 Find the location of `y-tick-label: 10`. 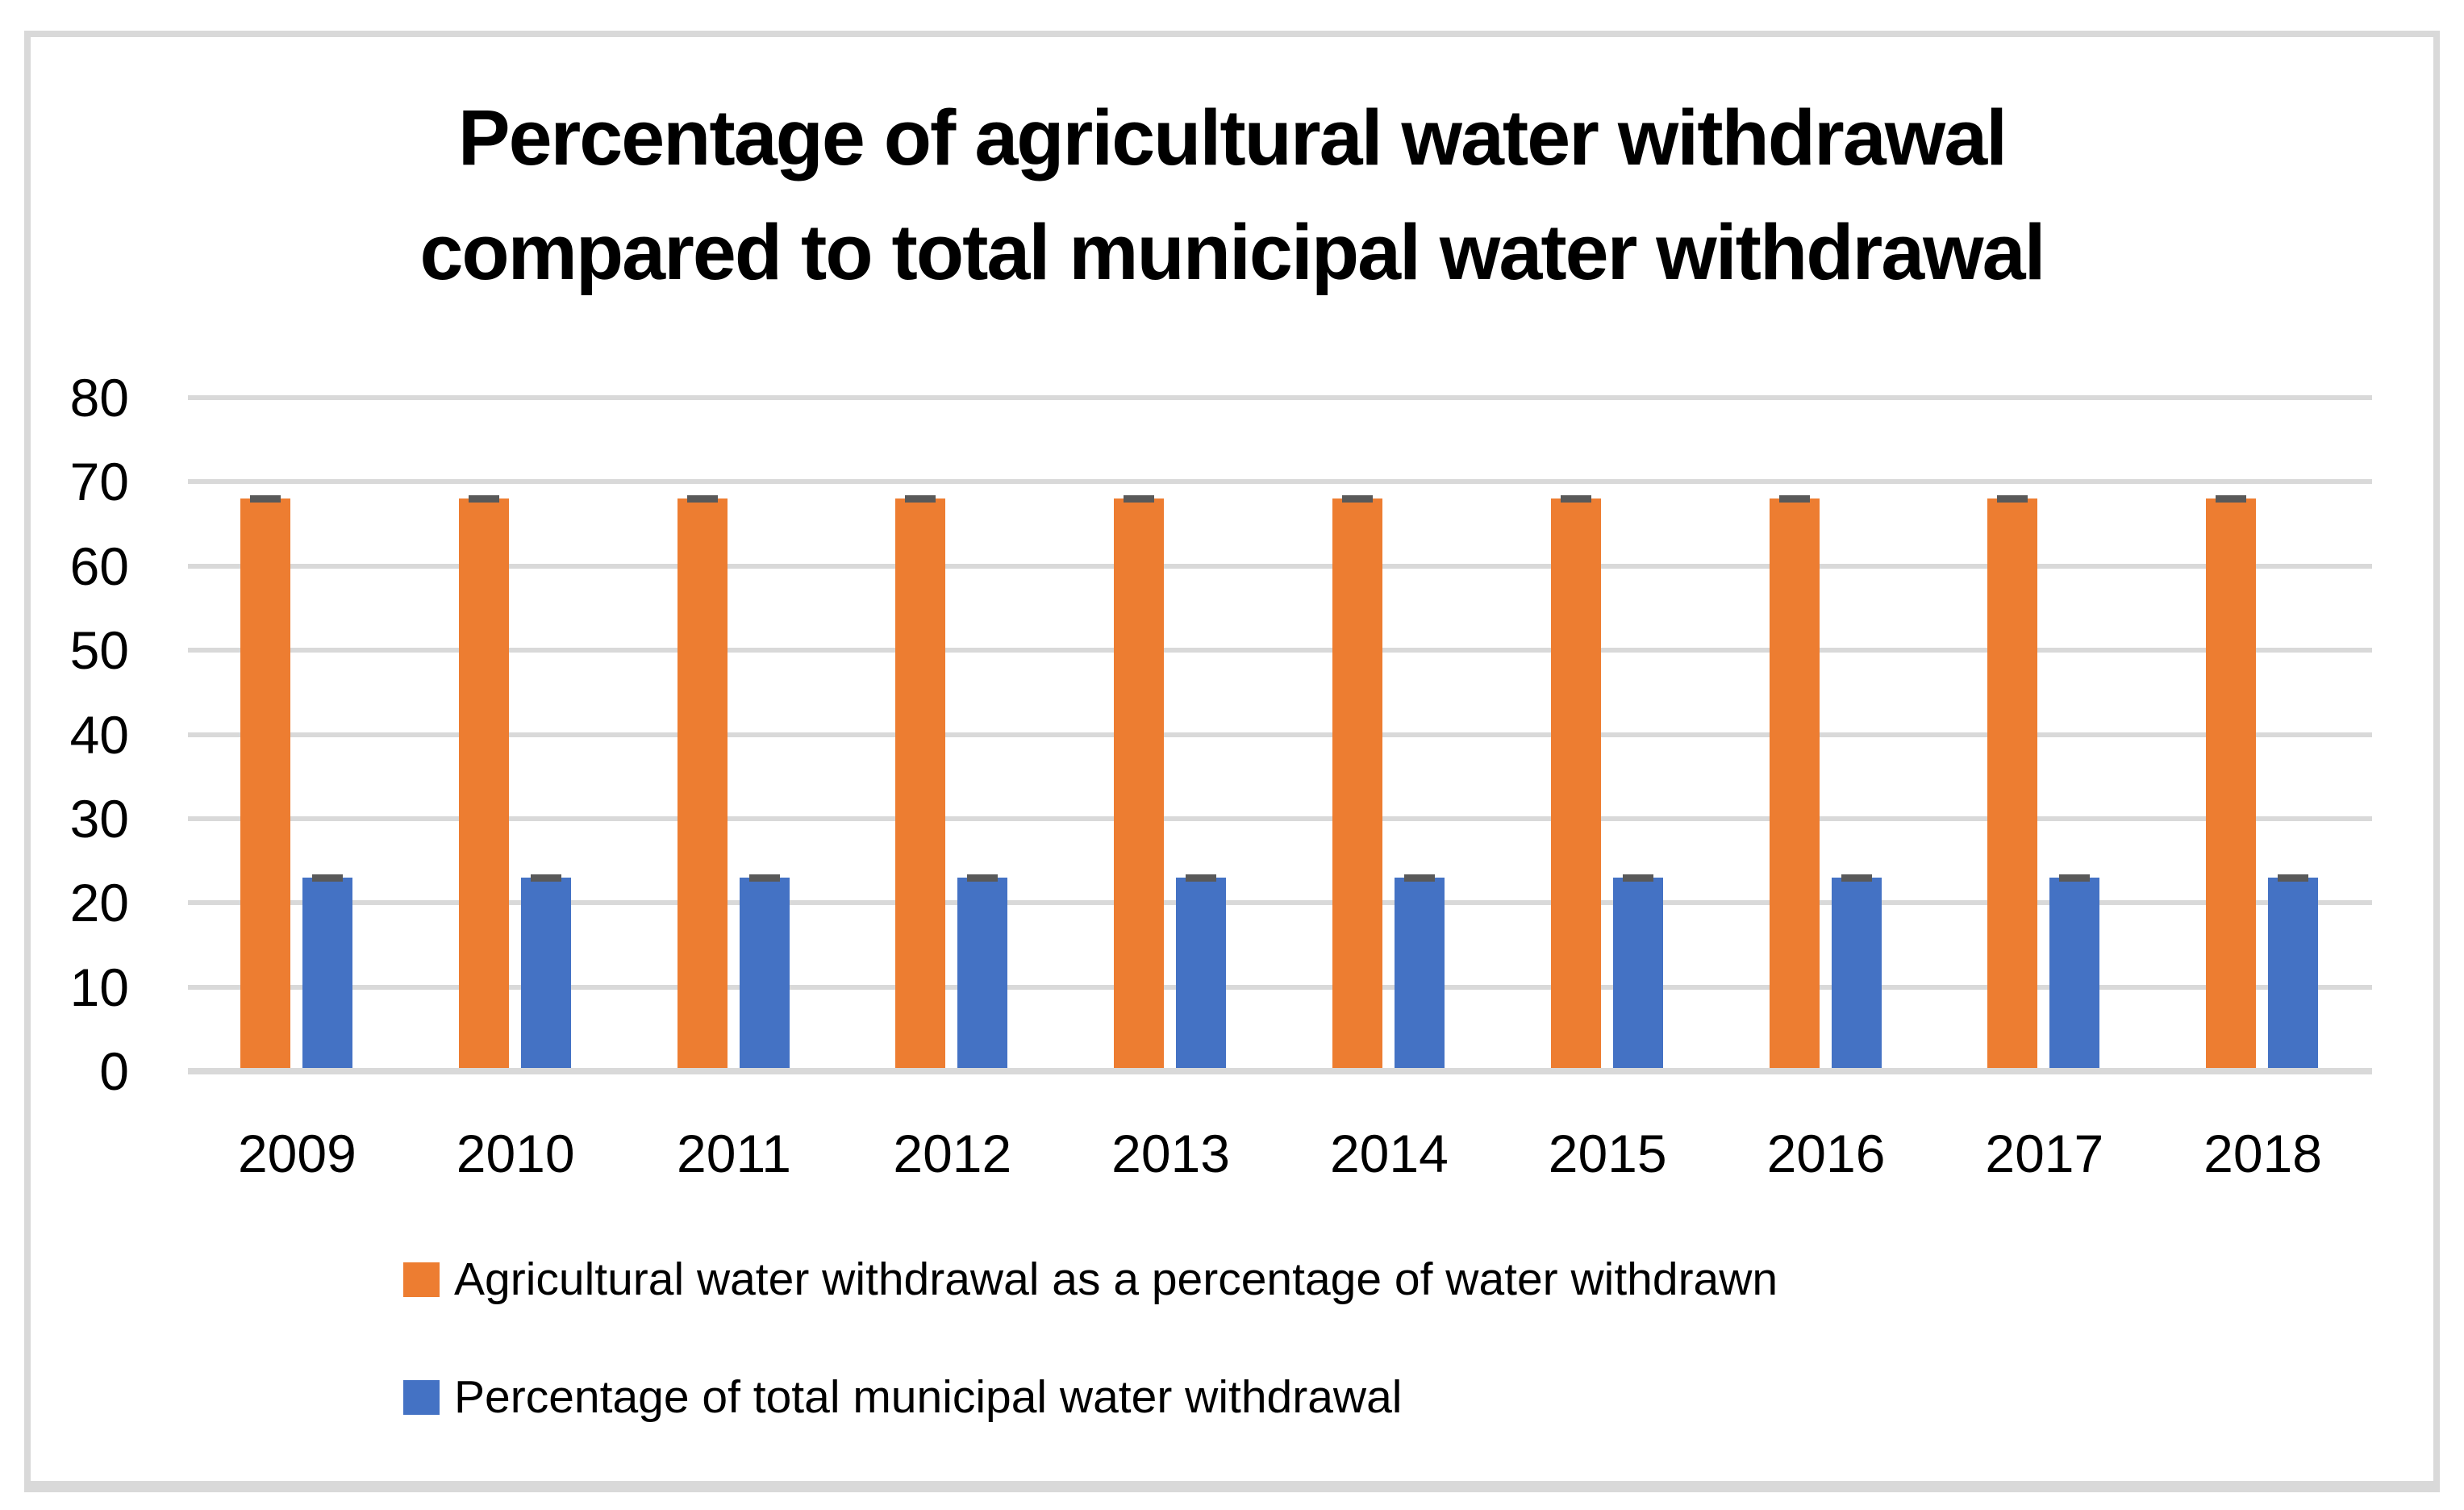

y-tick-label: 10 is located at coordinates (99, 987).